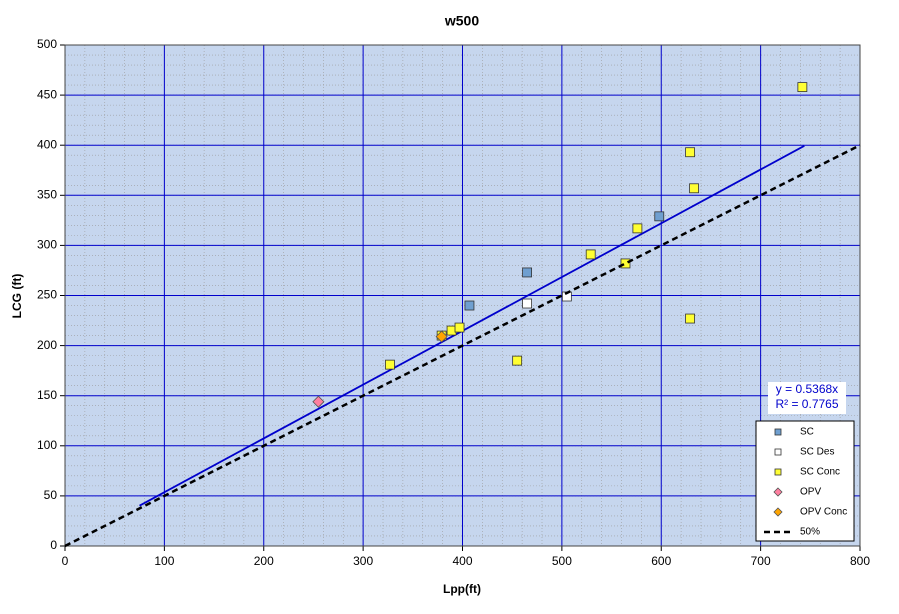  I want to click on legend-box, so click(805, 481).